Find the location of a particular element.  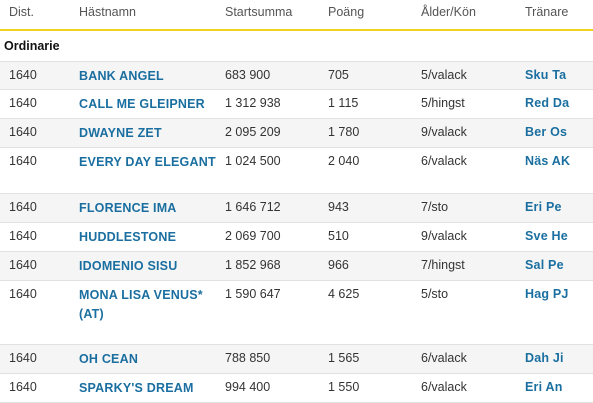

cell-age-sex: 7/hingst is located at coordinates (443, 265).